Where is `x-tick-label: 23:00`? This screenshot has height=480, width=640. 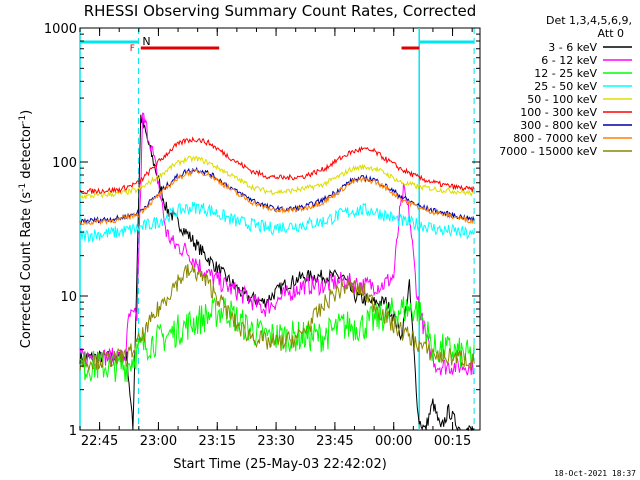
x-tick-label: 23:00 is located at coordinates (158, 441).